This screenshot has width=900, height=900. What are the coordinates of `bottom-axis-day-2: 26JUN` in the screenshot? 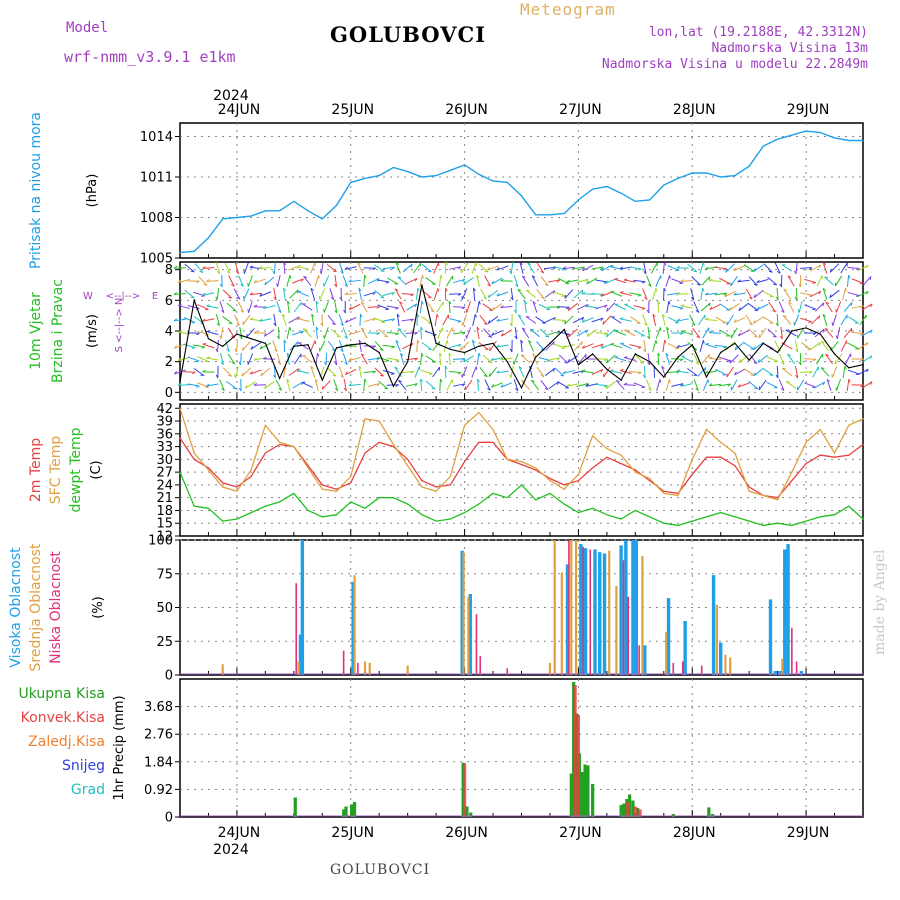 It's located at (466, 833).